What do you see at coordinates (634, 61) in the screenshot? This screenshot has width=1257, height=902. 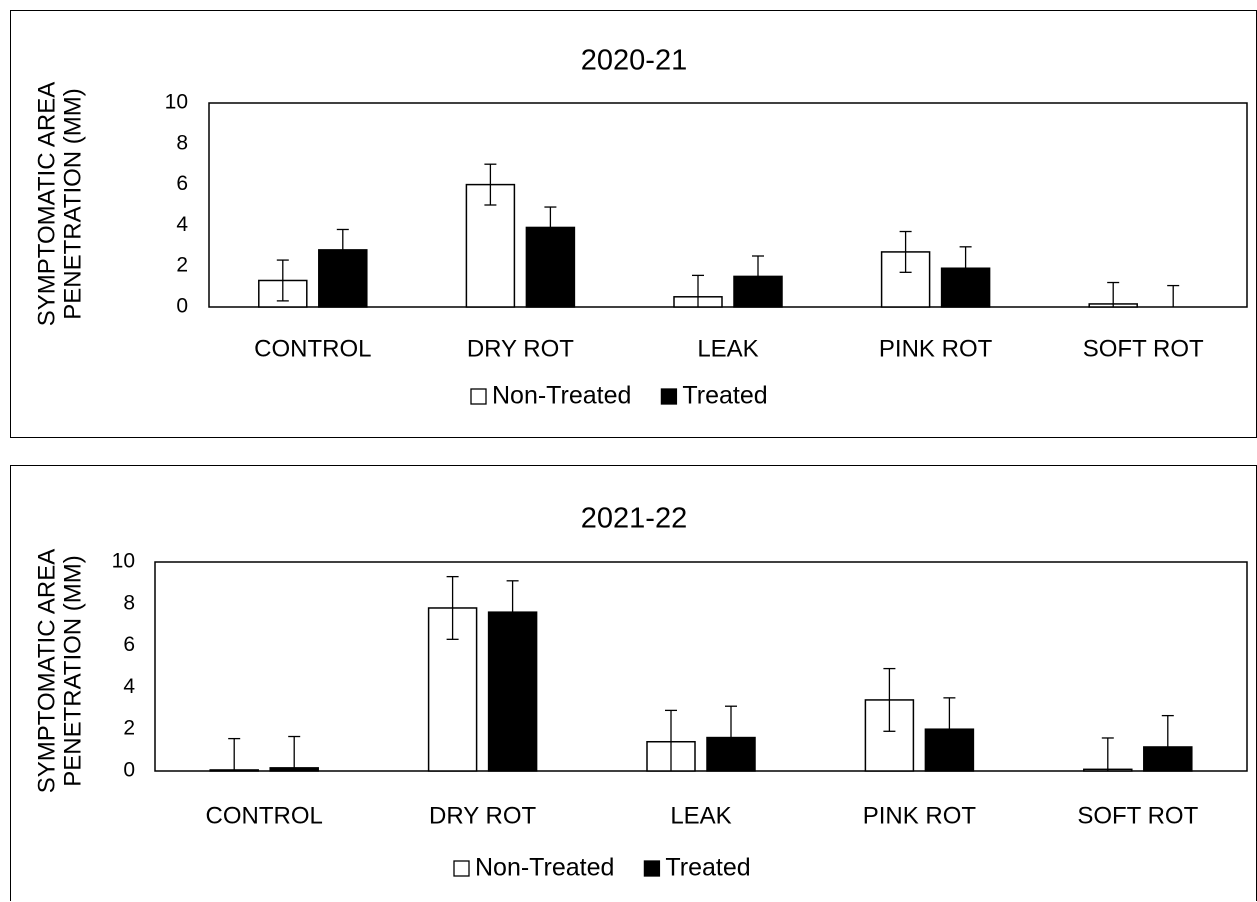 I see `chart-title: 2020-21` at bounding box center [634, 61].